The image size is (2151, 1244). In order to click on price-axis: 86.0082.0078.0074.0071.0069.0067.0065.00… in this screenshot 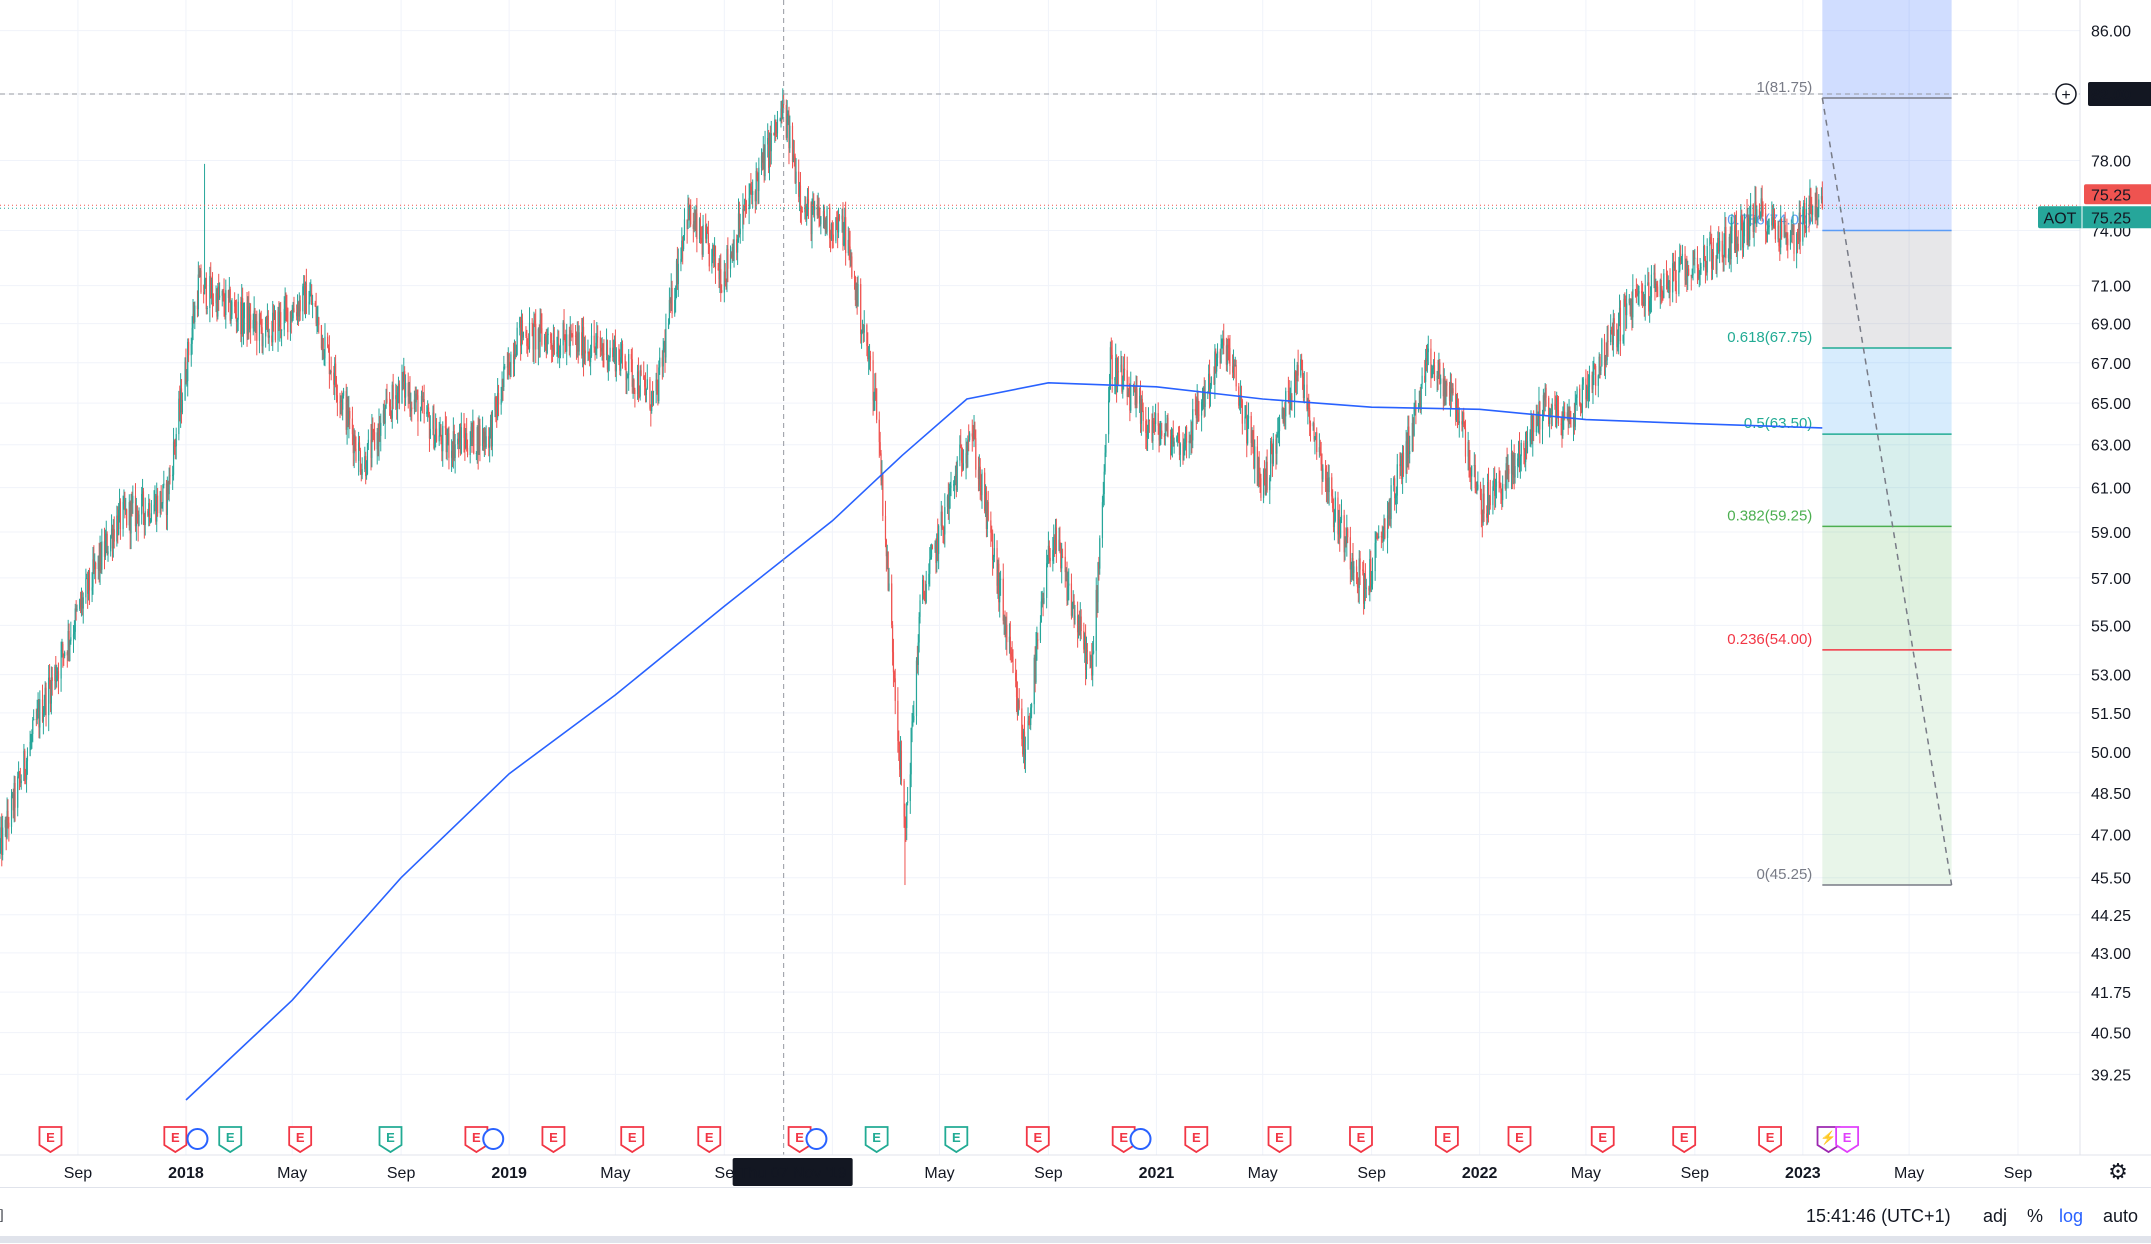, I will do `click(2115, 577)`.